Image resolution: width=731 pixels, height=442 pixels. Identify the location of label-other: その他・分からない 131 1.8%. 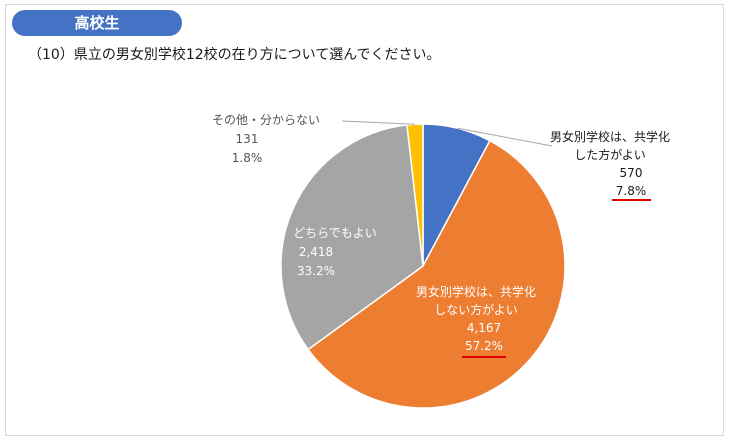
(266, 139).